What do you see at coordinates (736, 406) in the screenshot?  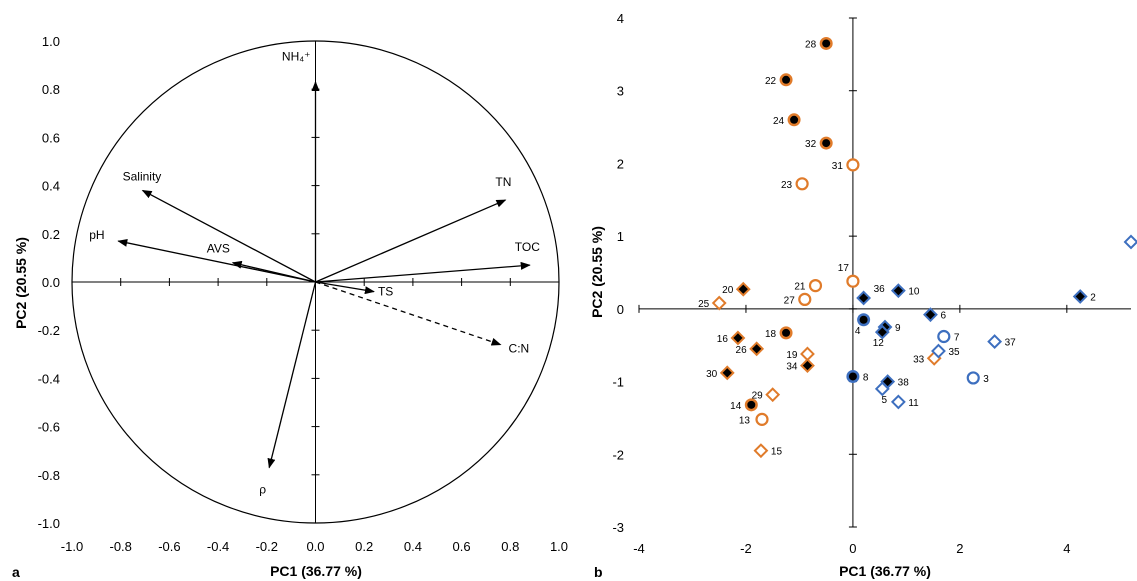 I see `score-point-label: 14` at bounding box center [736, 406].